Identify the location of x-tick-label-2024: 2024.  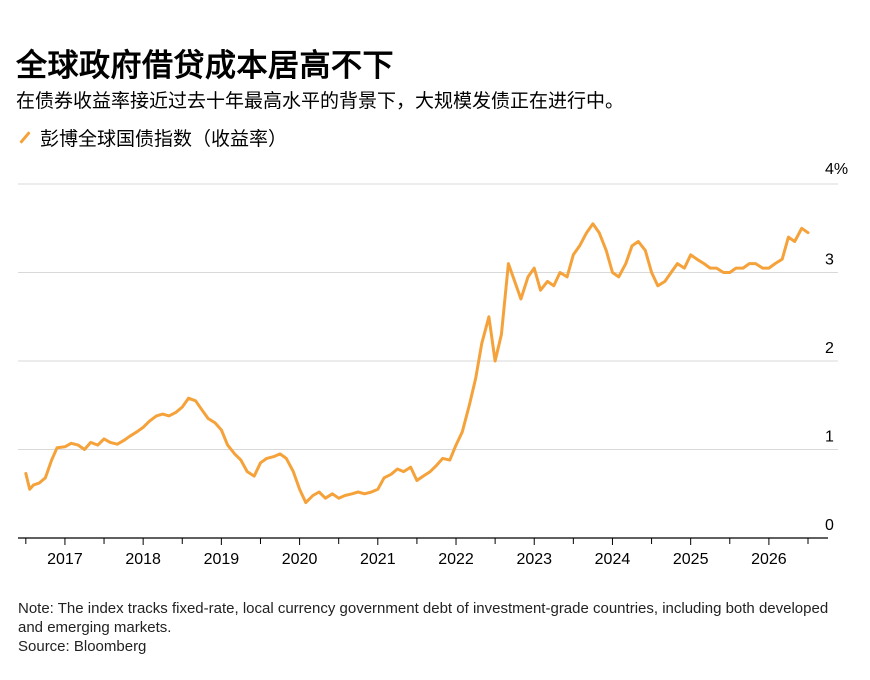
(613, 559).